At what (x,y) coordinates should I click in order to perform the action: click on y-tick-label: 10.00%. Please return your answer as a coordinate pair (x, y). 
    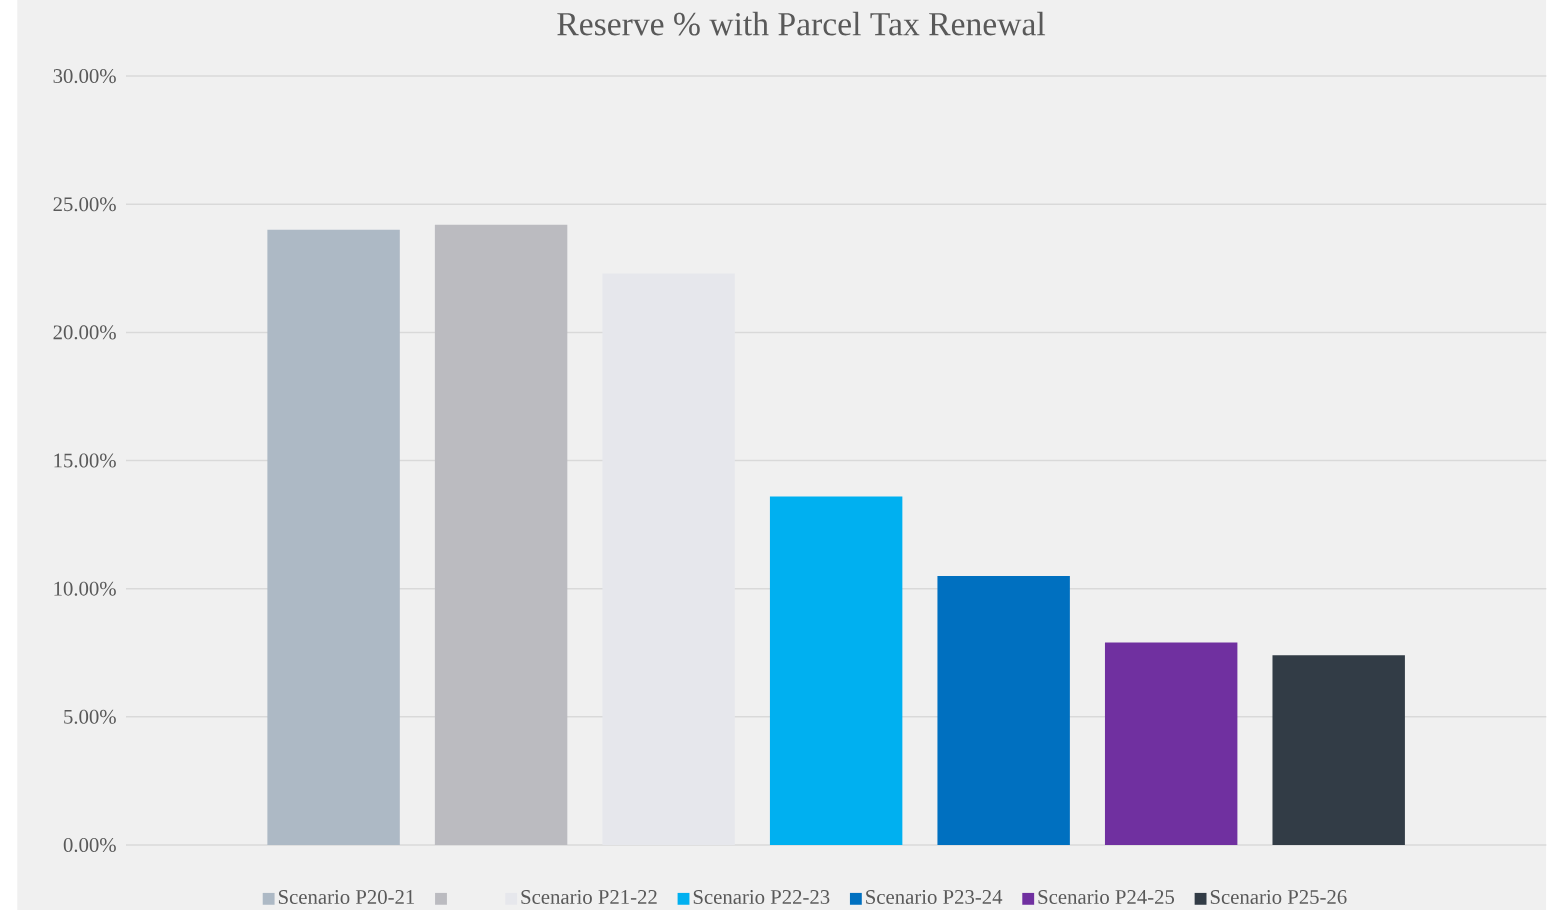
    Looking at the image, I should click on (85, 588).